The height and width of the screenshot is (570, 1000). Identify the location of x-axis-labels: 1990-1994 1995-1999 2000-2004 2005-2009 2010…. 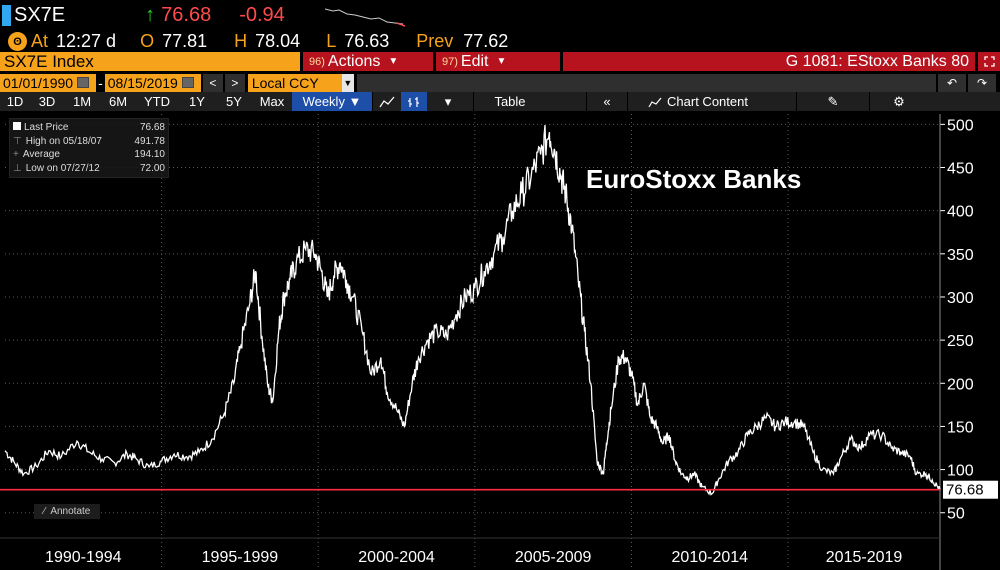
(473, 557).